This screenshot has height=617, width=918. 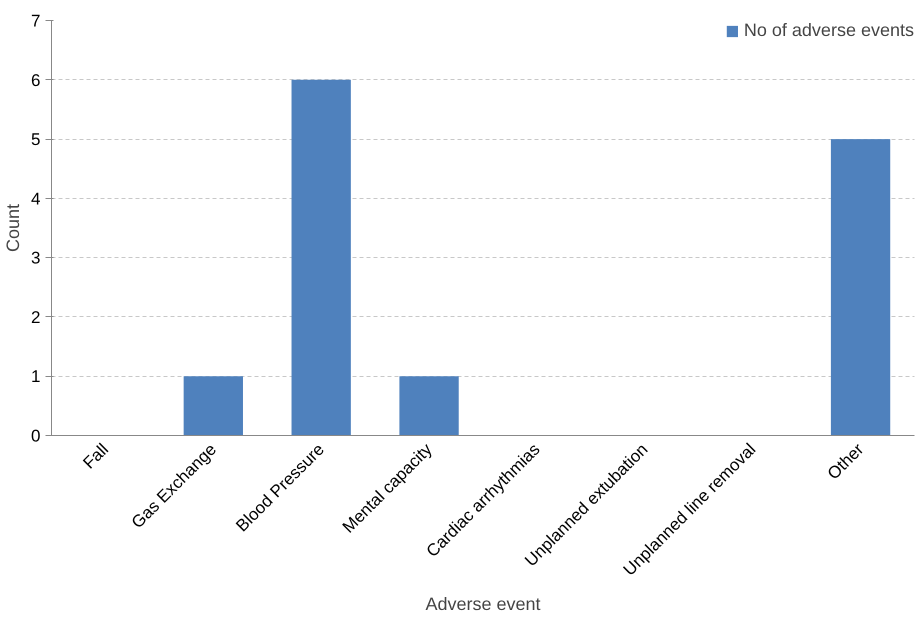 What do you see at coordinates (483, 604) in the screenshot?
I see `x-axis-title: Adverse event` at bounding box center [483, 604].